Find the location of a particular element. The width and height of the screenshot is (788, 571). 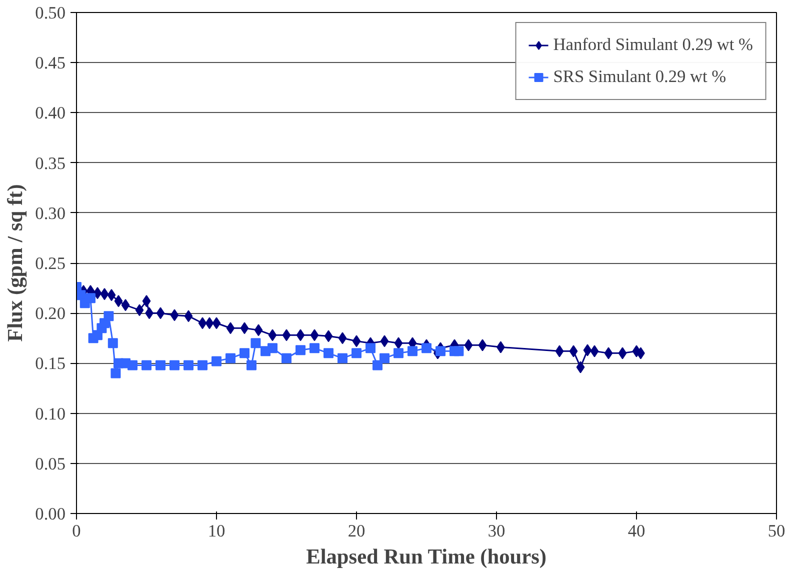

x-tick-label: 10 is located at coordinates (217, 531).